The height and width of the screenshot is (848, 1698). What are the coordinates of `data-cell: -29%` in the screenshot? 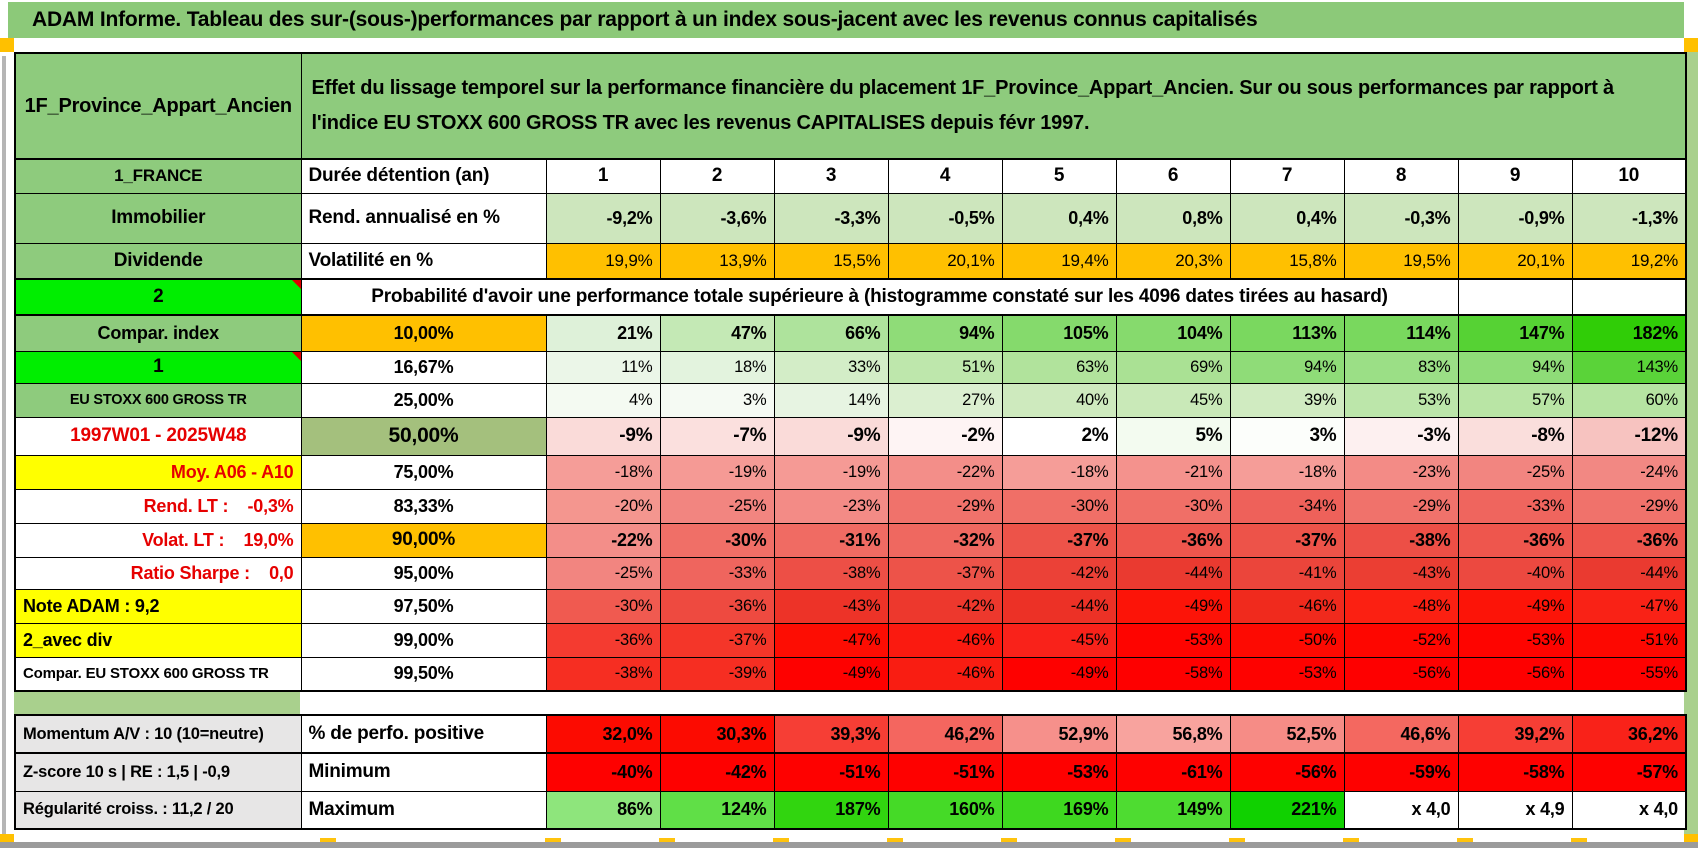 It's located at (945, 506).